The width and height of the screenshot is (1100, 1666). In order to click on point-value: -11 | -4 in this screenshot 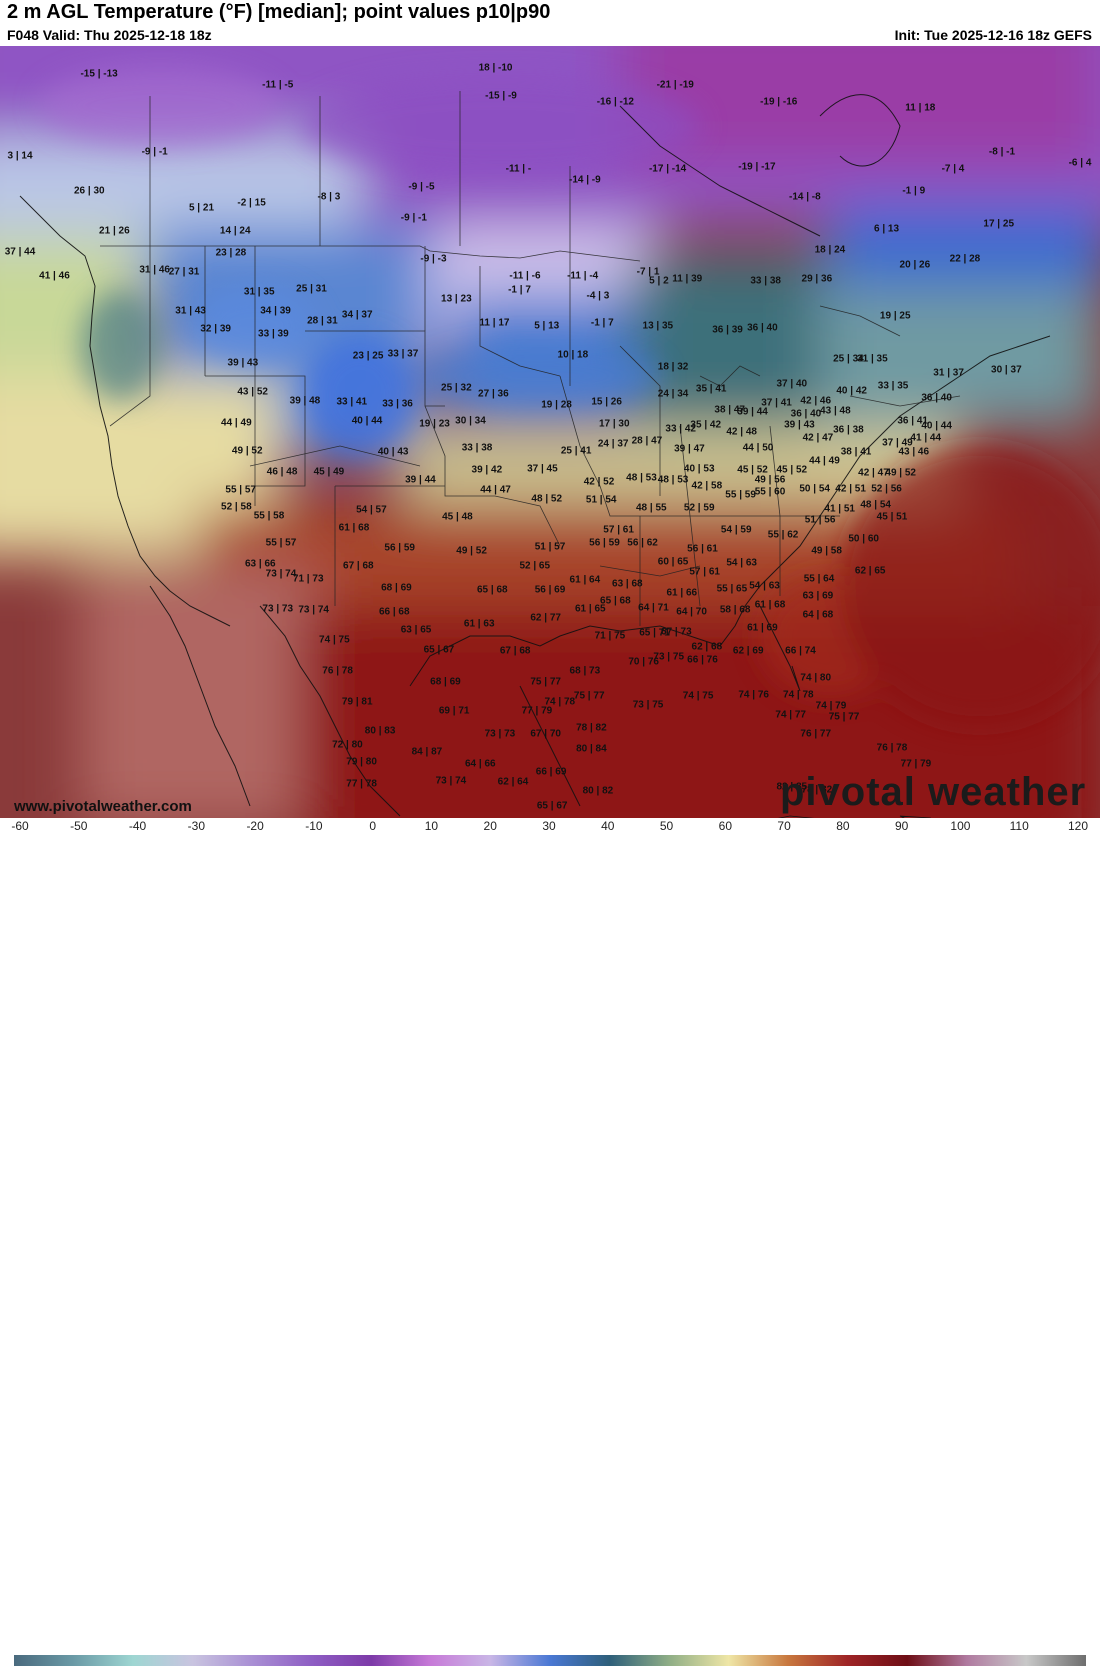, I will do `click(583, 276)`.